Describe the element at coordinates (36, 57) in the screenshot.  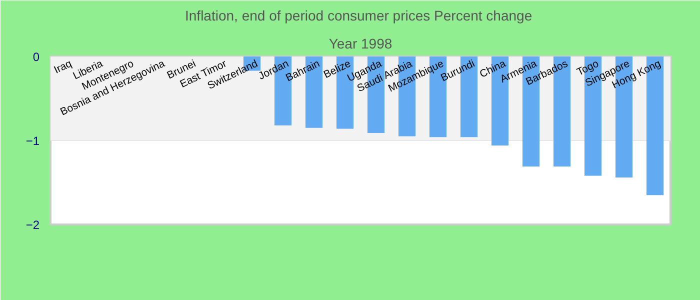
I see `y-tick-label: 0` at that location.